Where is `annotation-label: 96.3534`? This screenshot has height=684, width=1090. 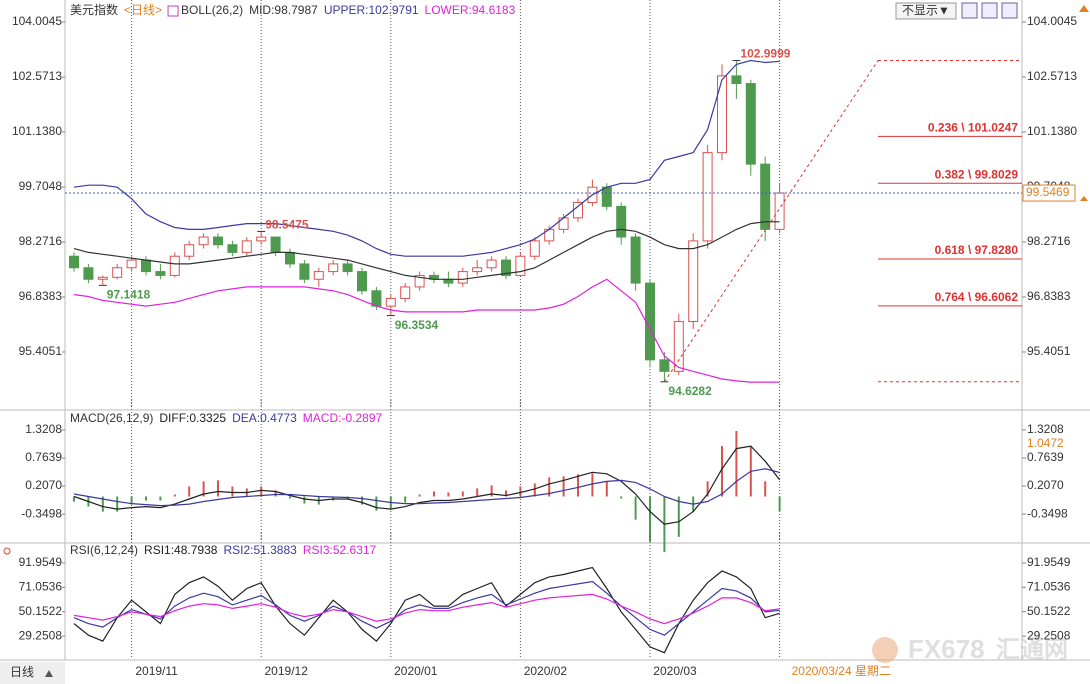 annotation-label: 96.3534 is located at coordinates (417, 325).